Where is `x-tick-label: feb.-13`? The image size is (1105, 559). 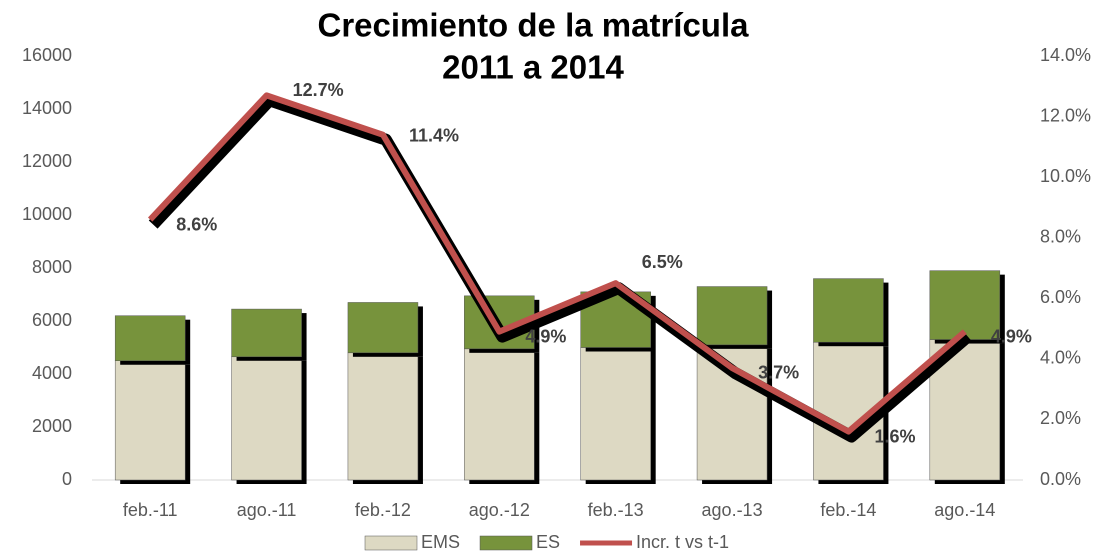 x-tick-label: feb.-13 is located at coordinates (616, 510).